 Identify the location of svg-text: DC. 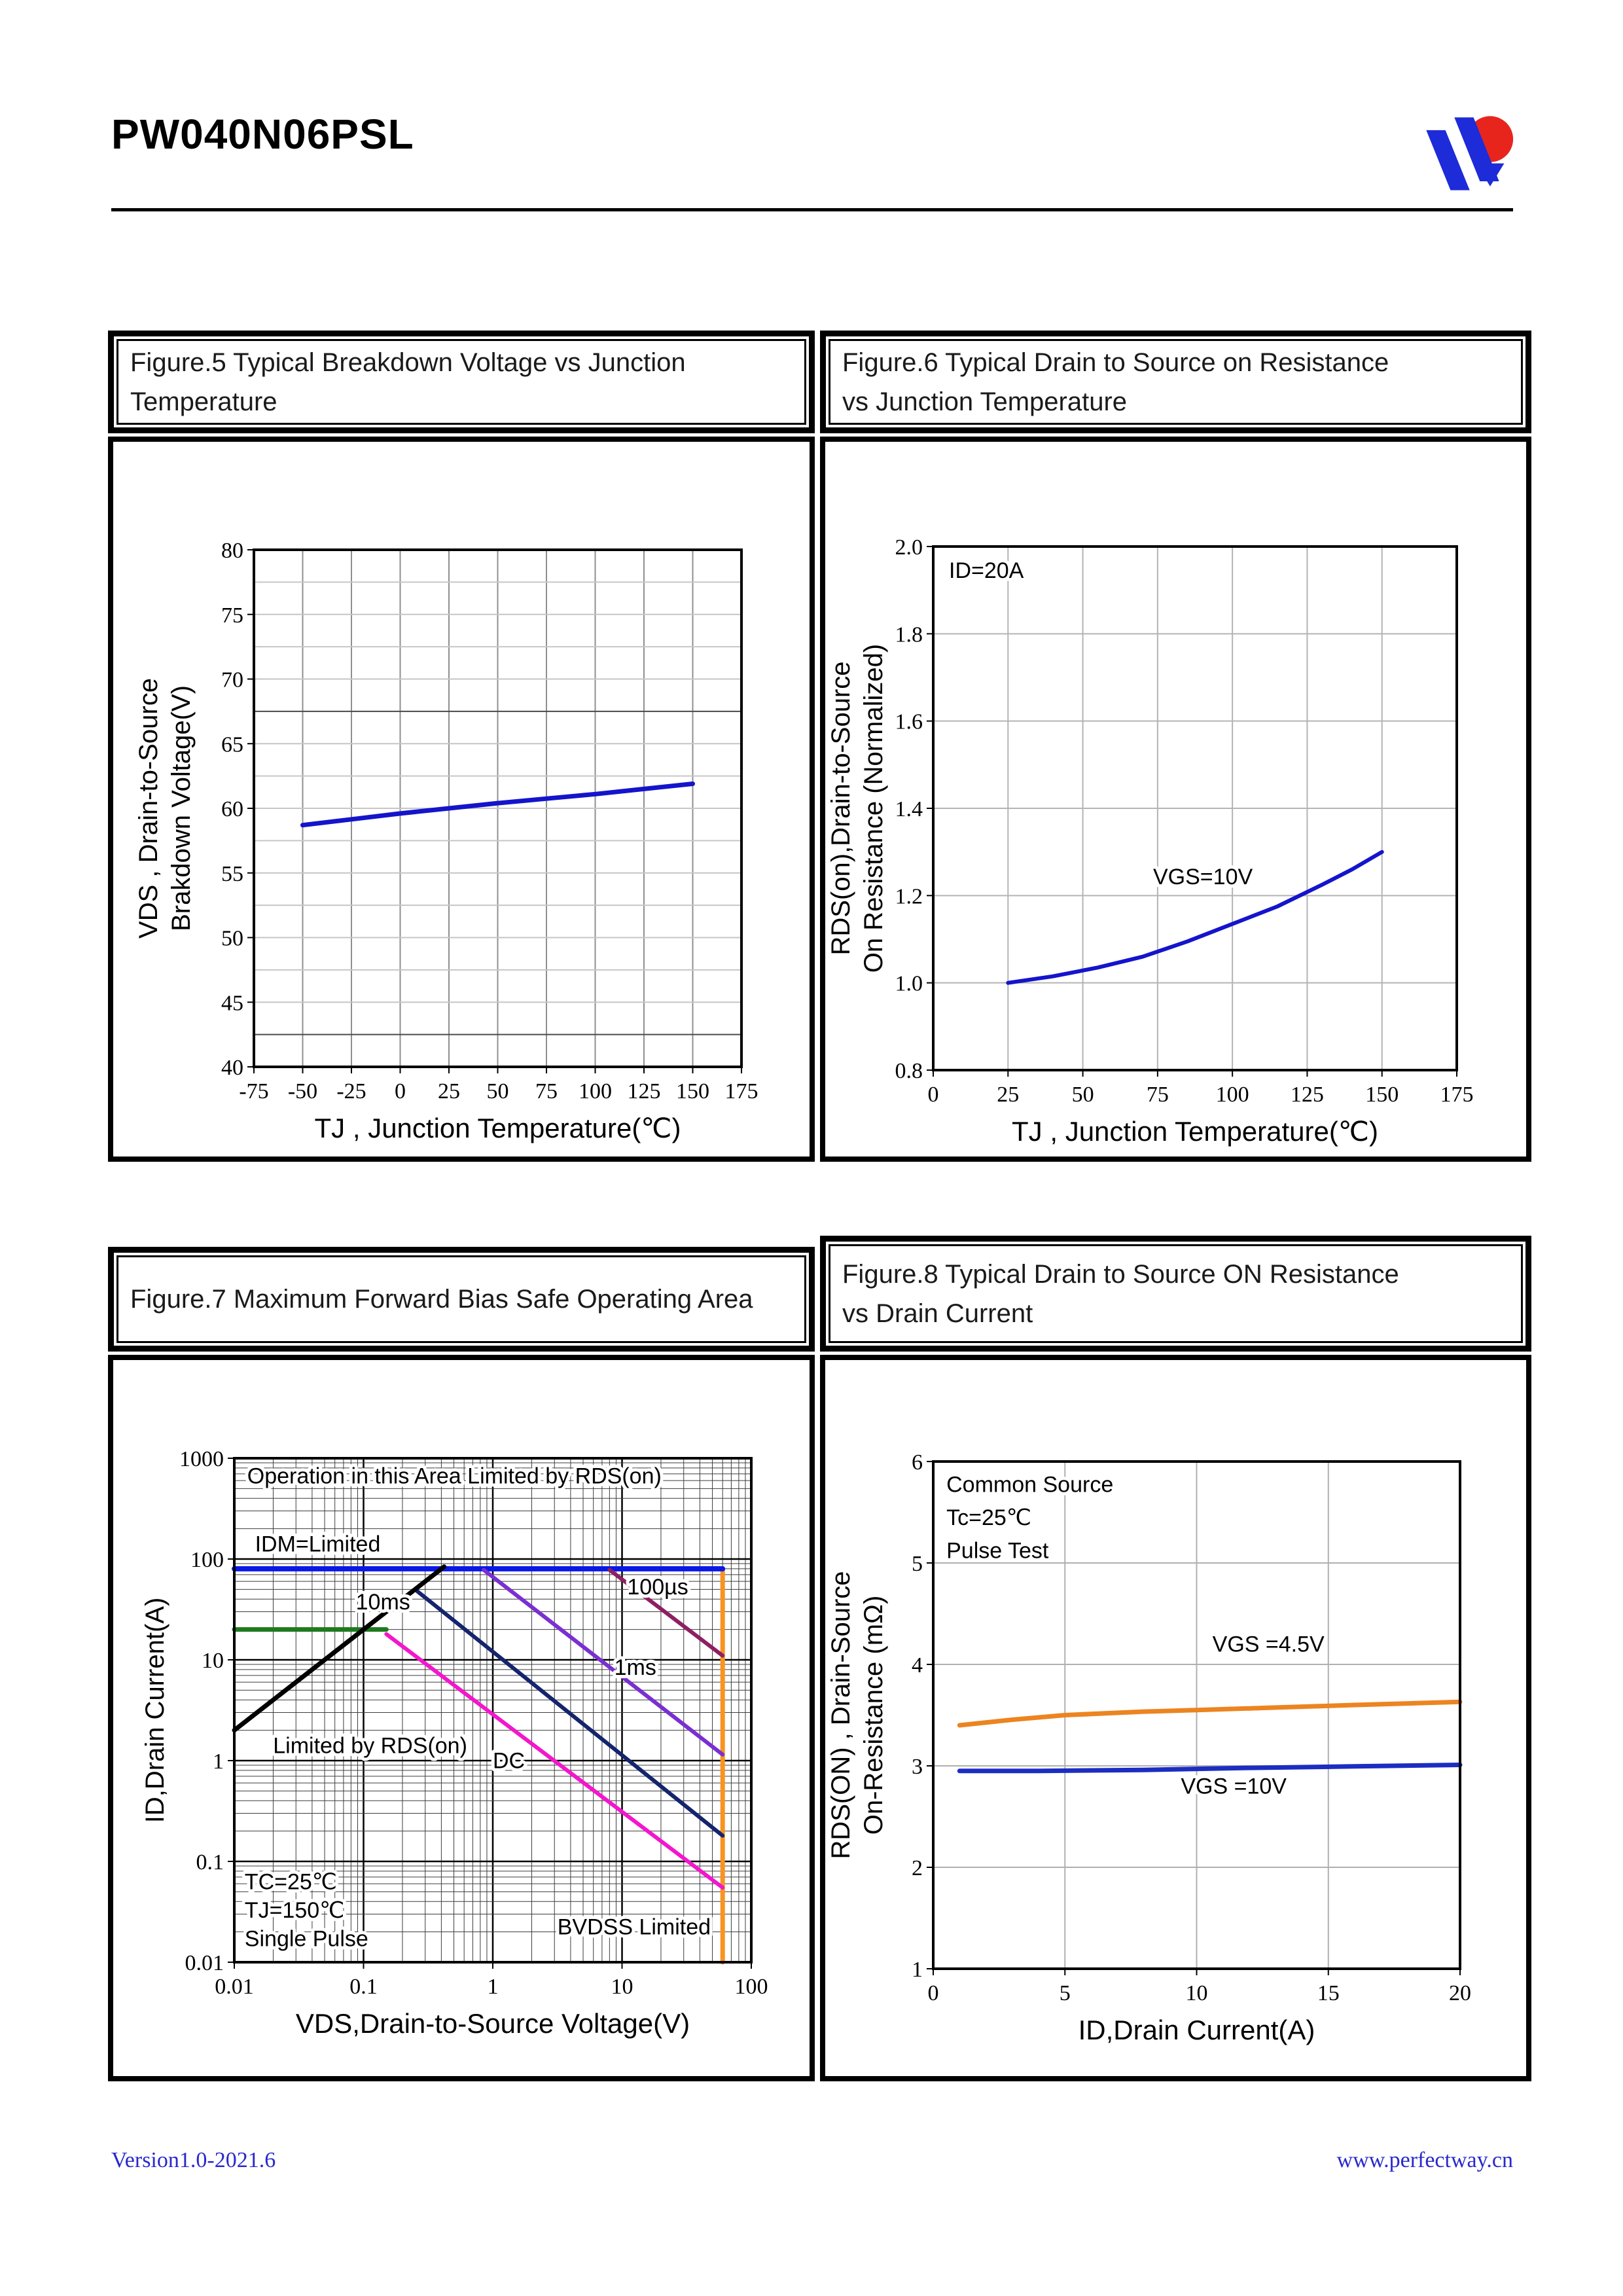
(509, 1761).